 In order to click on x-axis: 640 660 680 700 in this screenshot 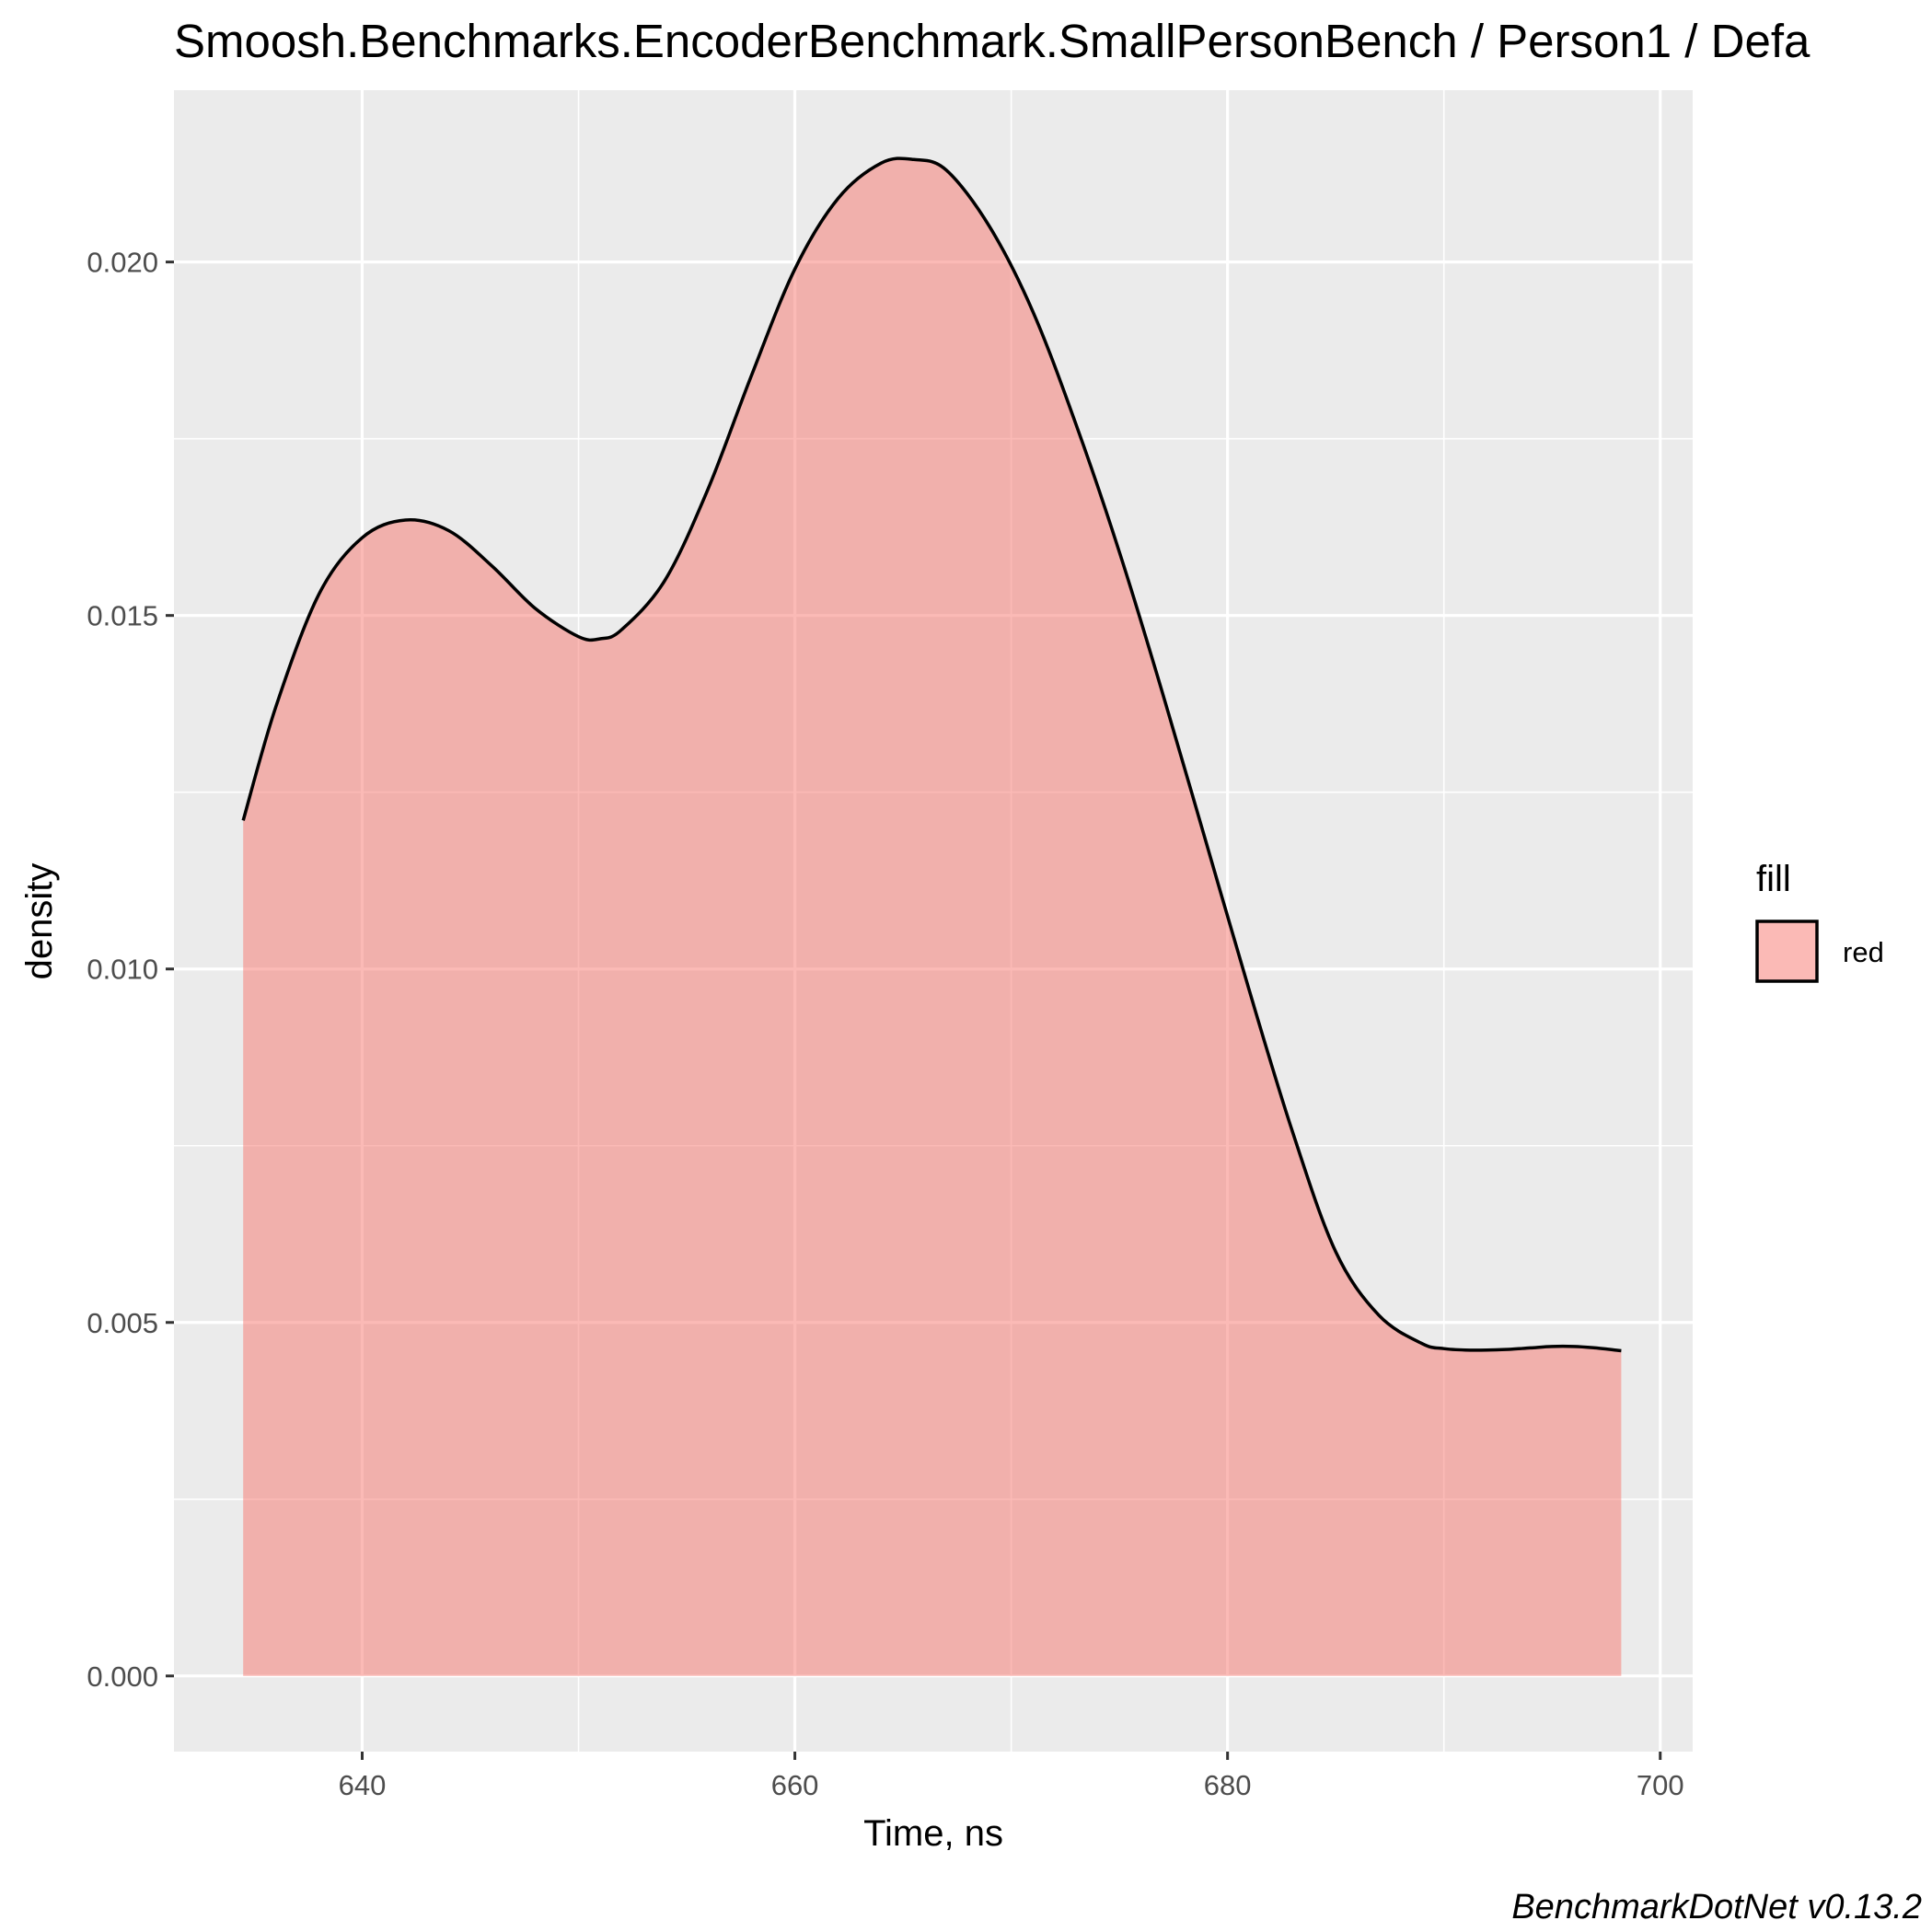, I will do `click(1011, 1777)`.